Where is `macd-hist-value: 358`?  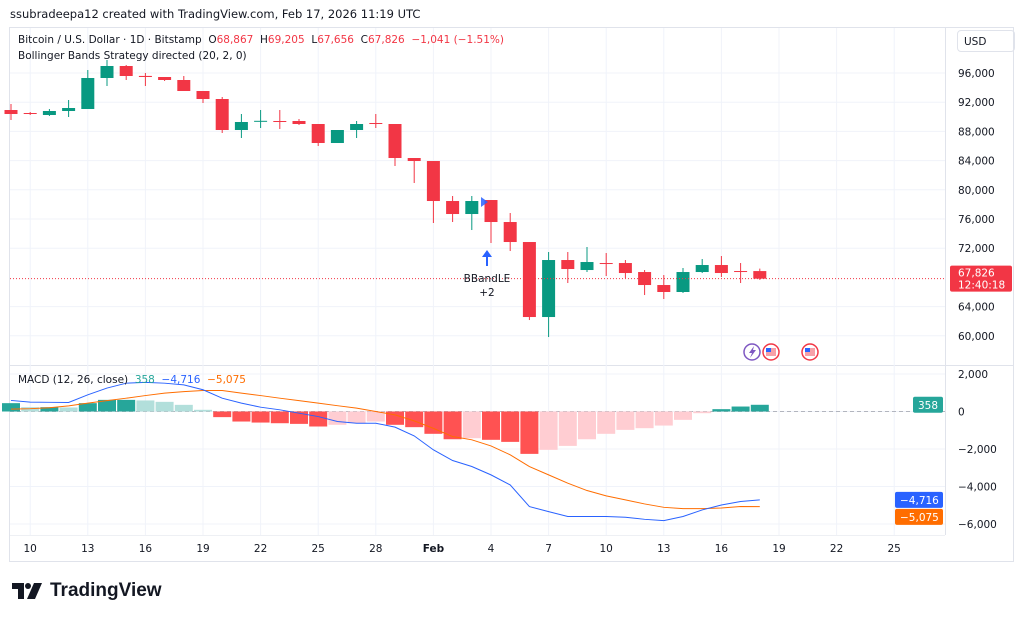 macd-hist-value: 358 is located at coordinates (144, 380).